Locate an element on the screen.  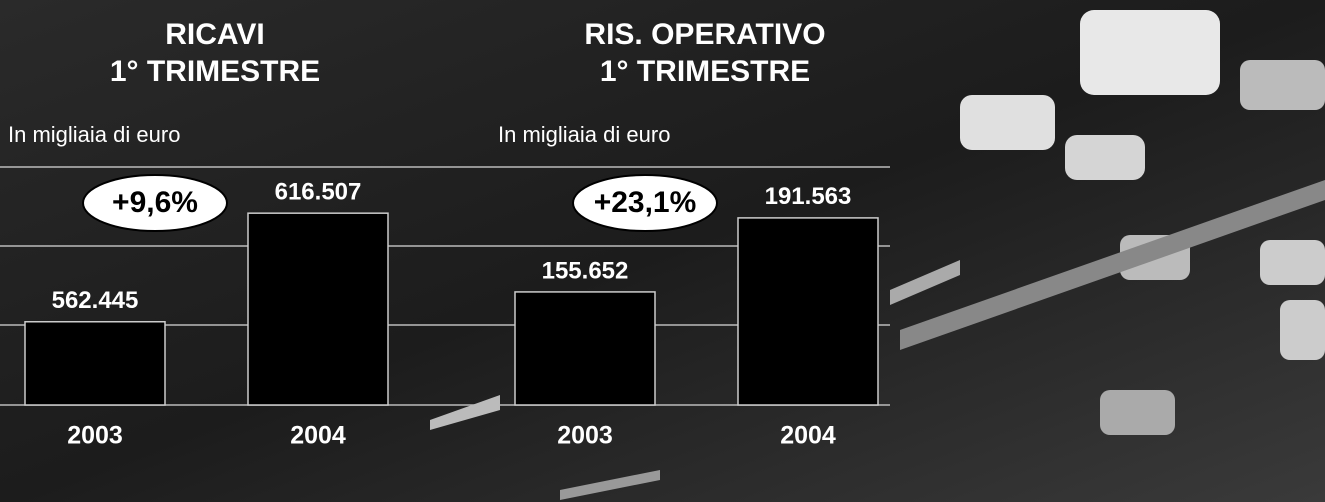
chart-title: RICAVI is located at coordinates (214, 34).